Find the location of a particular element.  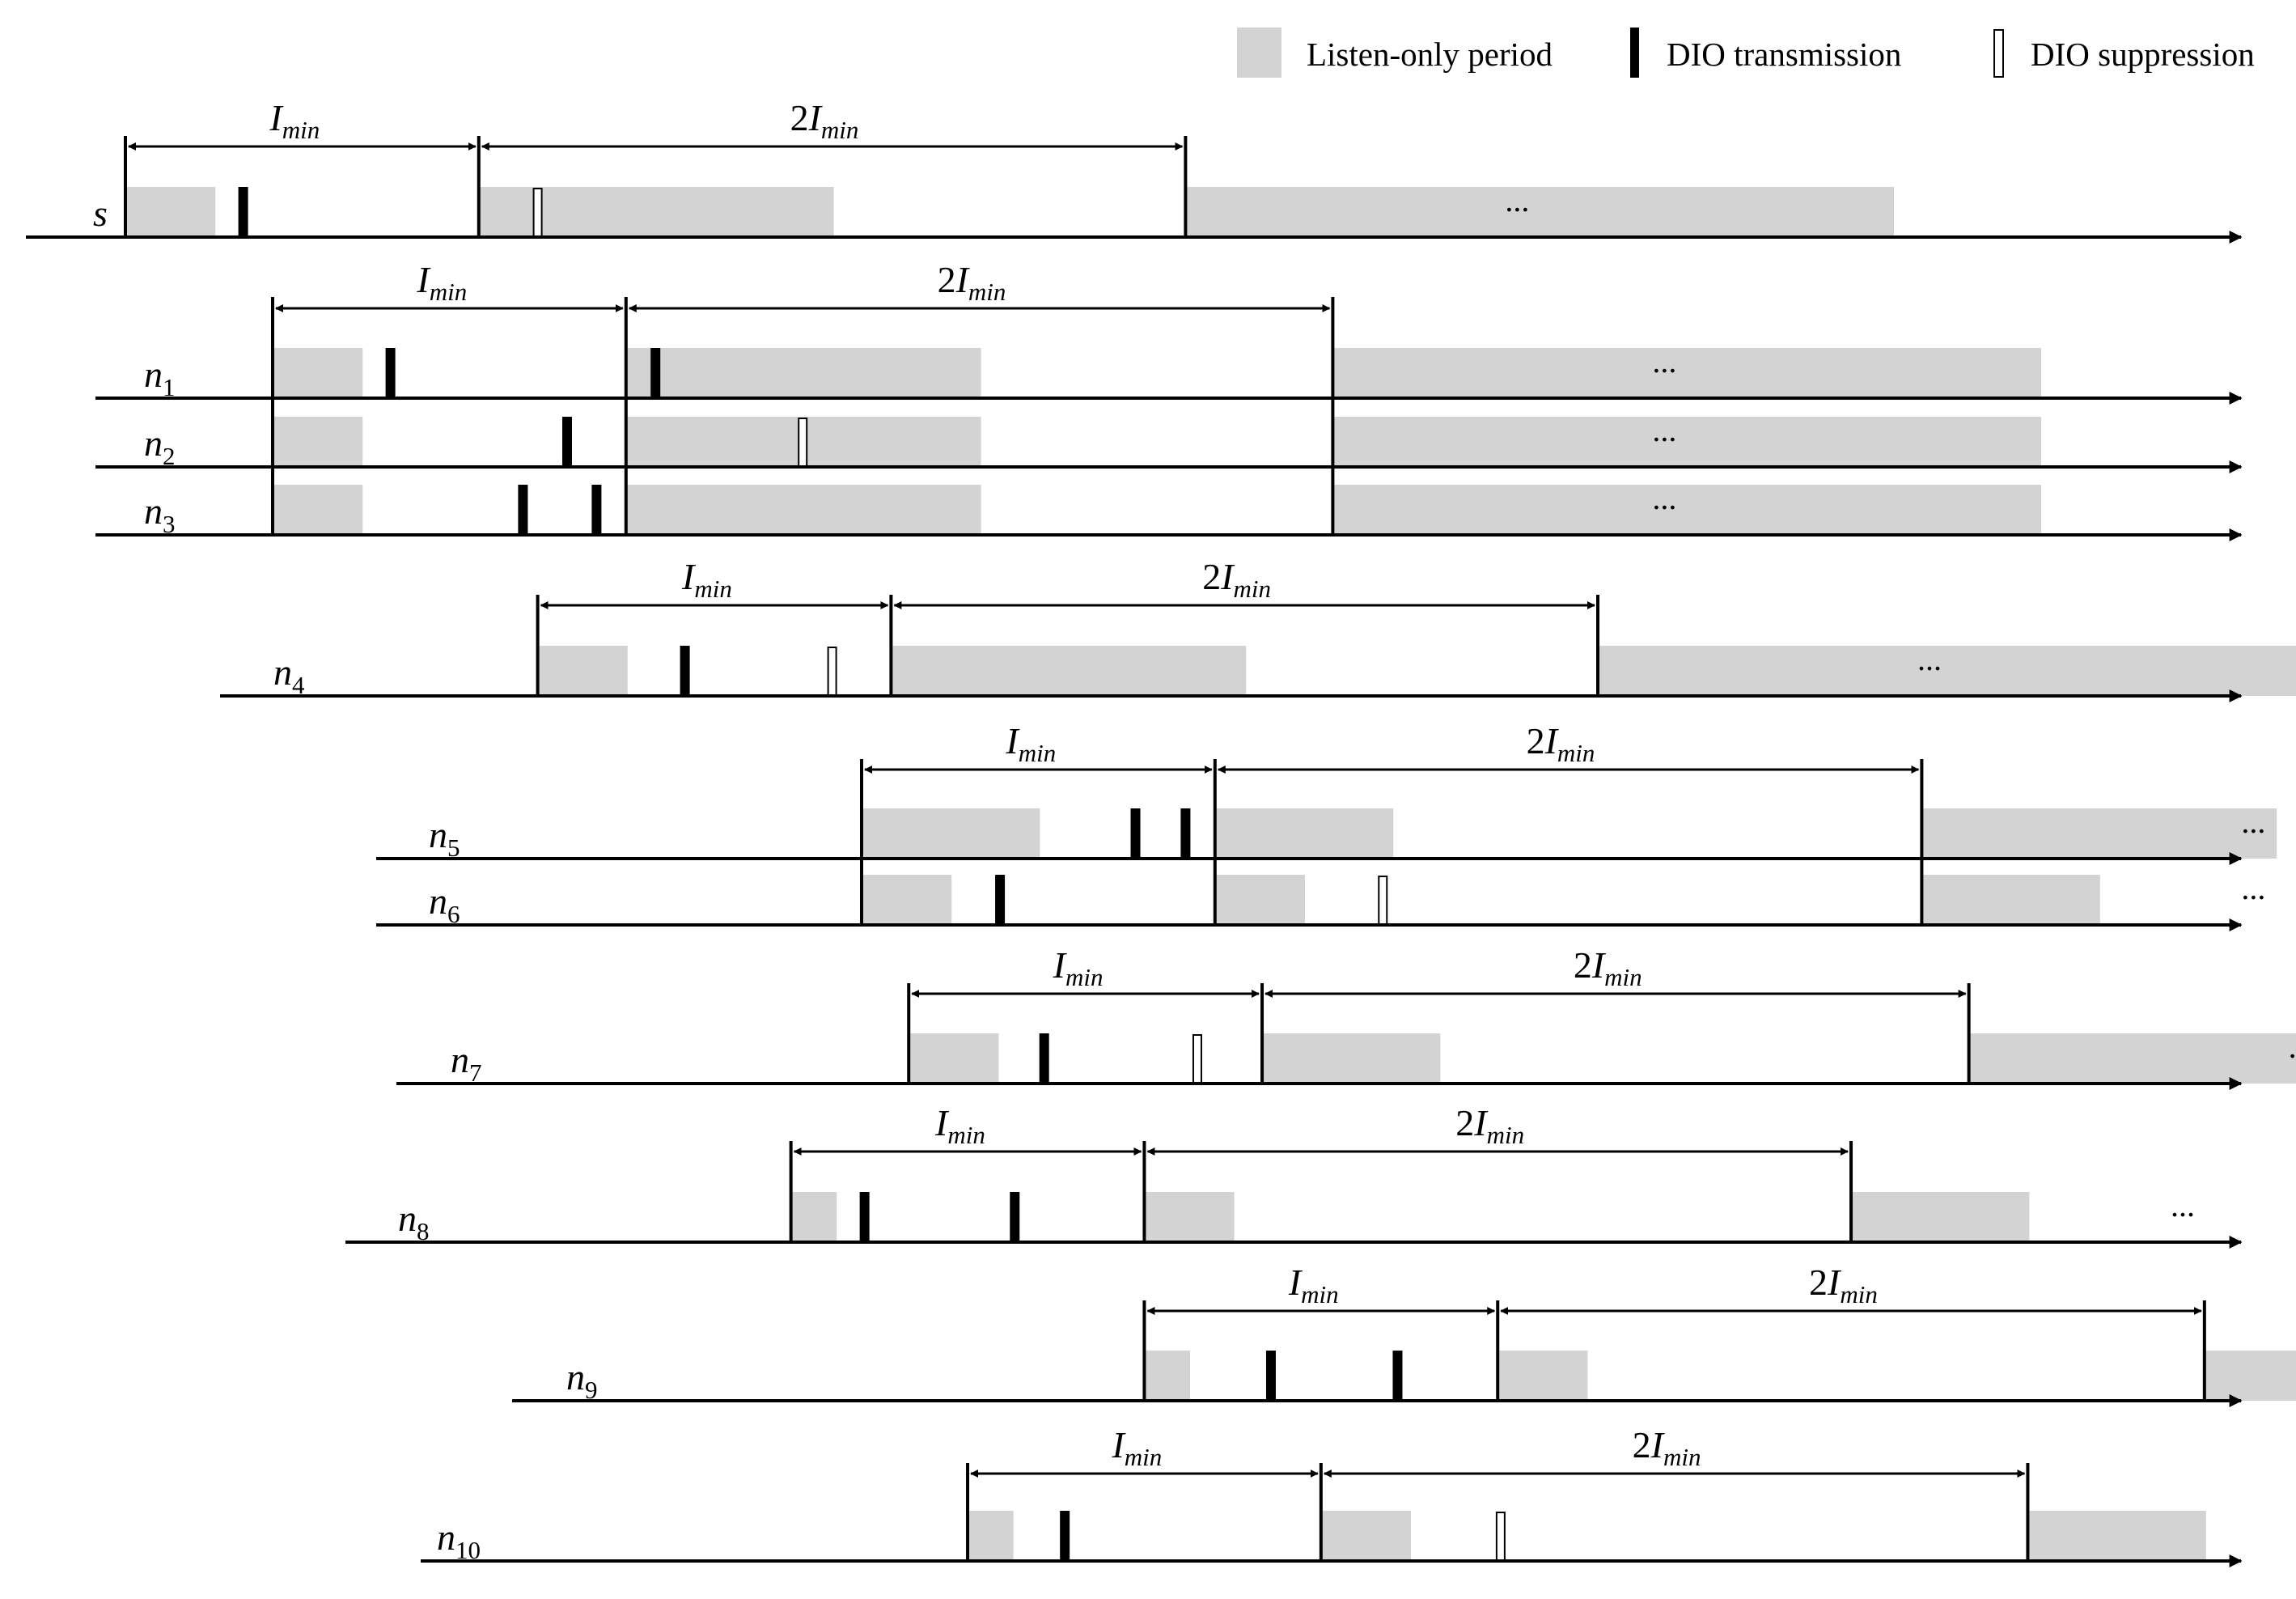

node-label: n9 is located at coordinates (582, 1380).